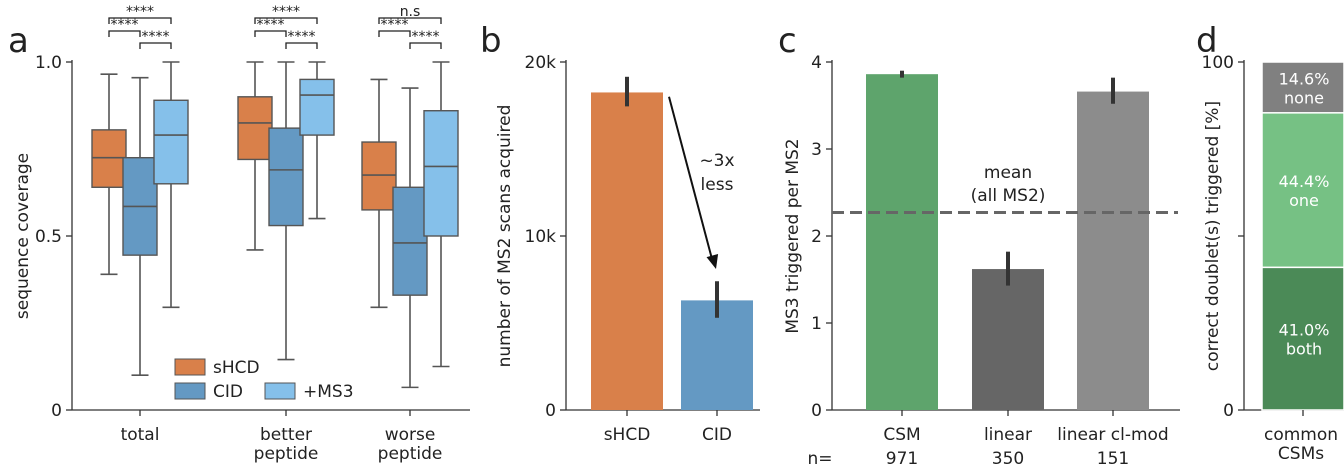  I want to click on segment-percent: 41.0%, so click(1304, 330).